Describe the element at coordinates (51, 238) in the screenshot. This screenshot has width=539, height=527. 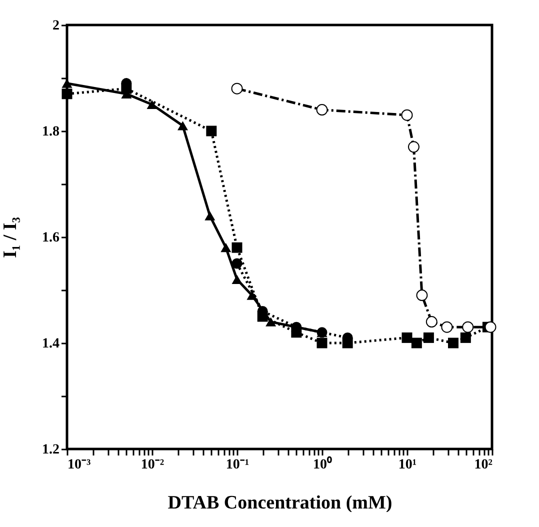
I see `y-tick-label: 1.6` at that location.